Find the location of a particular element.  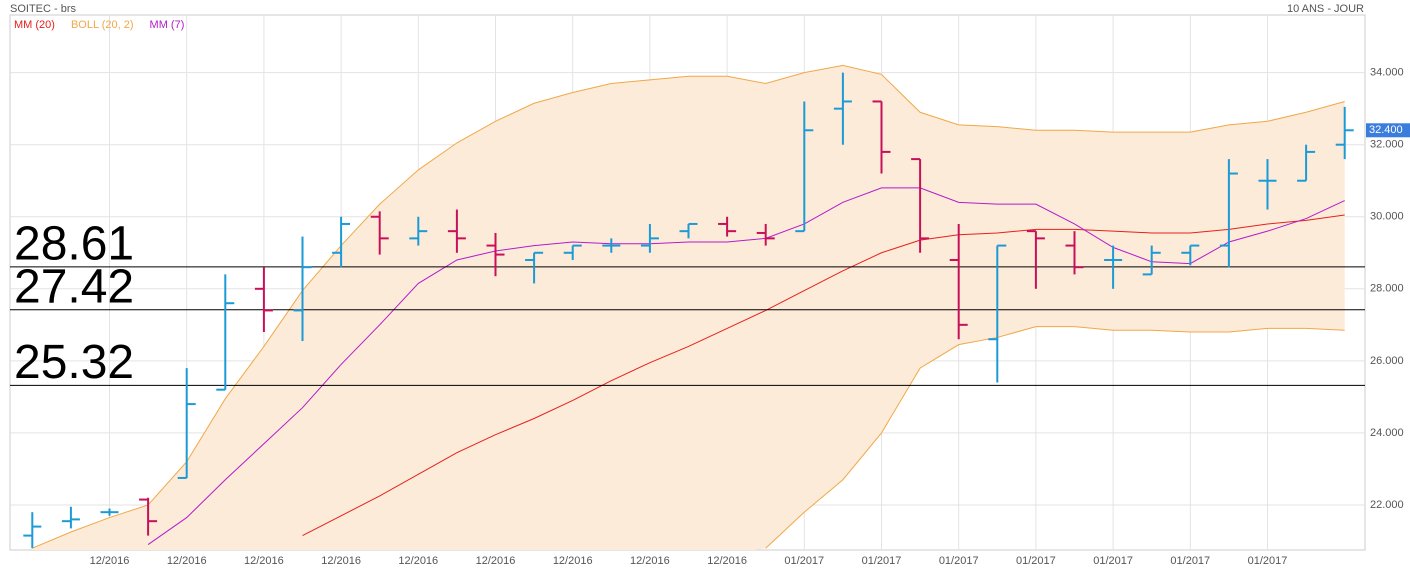

level-label: 28.61 is located at coordinates (74, 244).